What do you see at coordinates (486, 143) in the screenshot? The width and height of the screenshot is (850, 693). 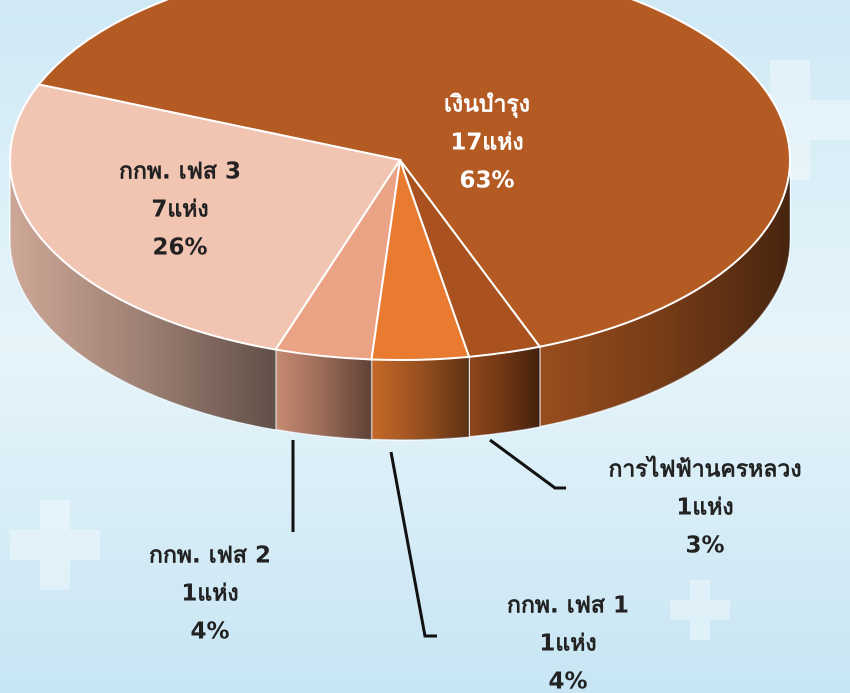 I see `slice-detail: 17แห่ง` at bounding box center [486, 143].